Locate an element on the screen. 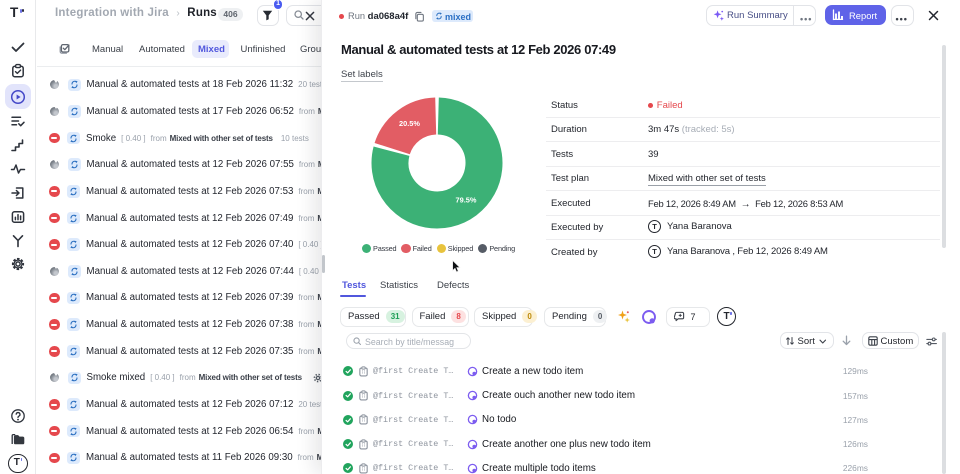 This screenshot has height=474, width=960. svg-text: 79.5% is located at coordinates (466, 200).